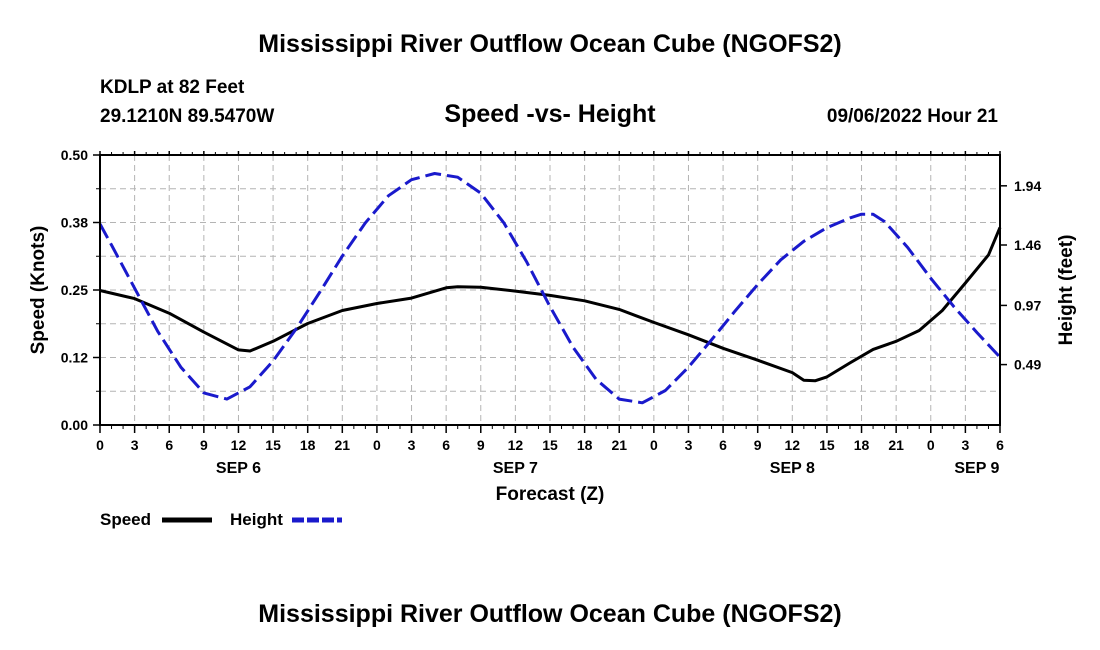 This screenshot has height=650, width=1100. I want to click on y2-tick-label: 1.94, so click(1027, 186).